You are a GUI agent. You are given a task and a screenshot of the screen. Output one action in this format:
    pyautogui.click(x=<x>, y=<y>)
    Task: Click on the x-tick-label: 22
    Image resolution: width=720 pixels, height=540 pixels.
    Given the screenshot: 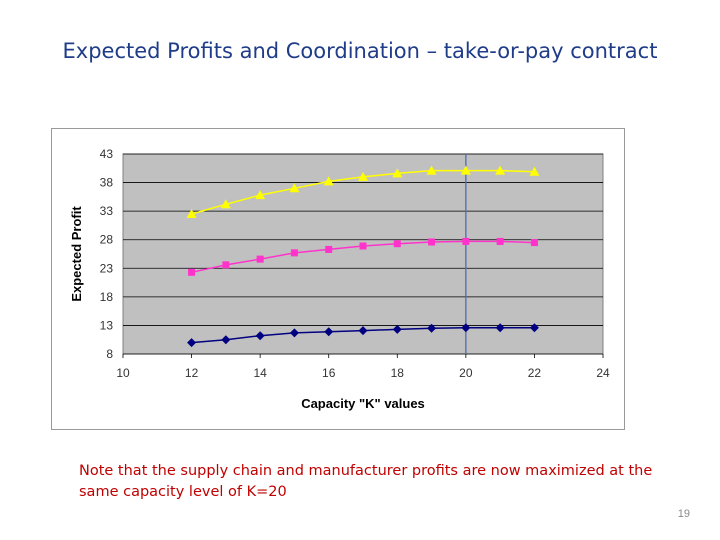 What is the action you would take?
    pyautogui.click(x=535, y=373)
    